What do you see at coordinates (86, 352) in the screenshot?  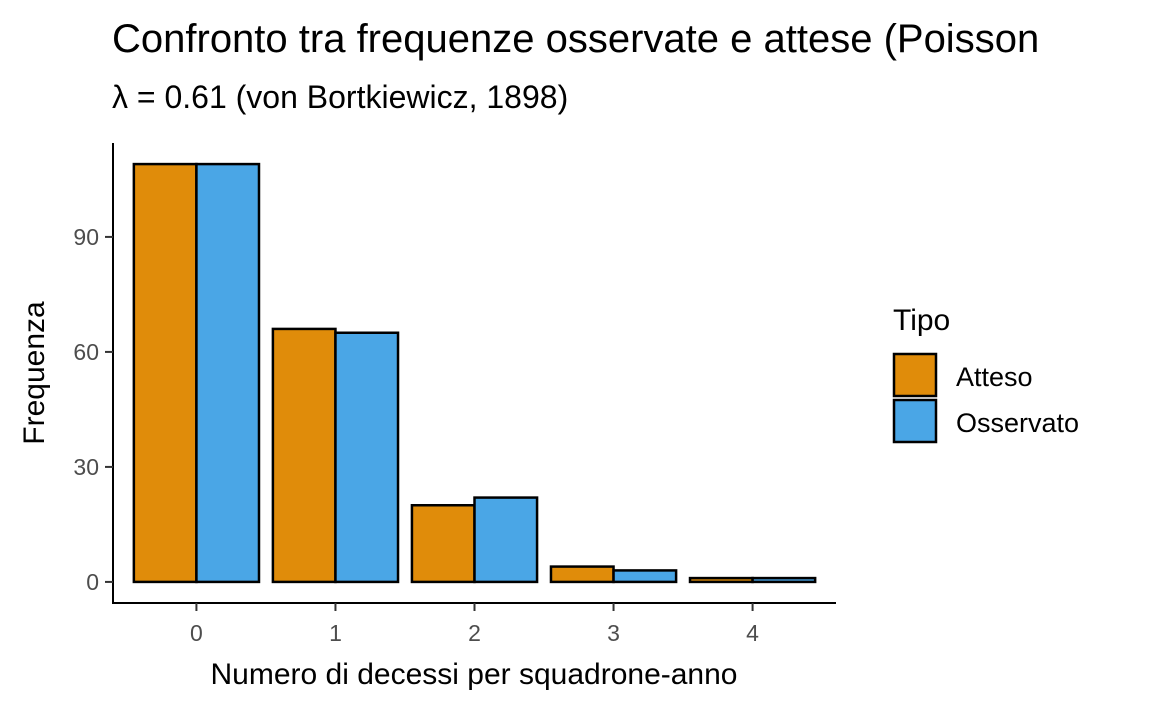 I see `y-tick-label: 60` at bounding box center [86, 352].